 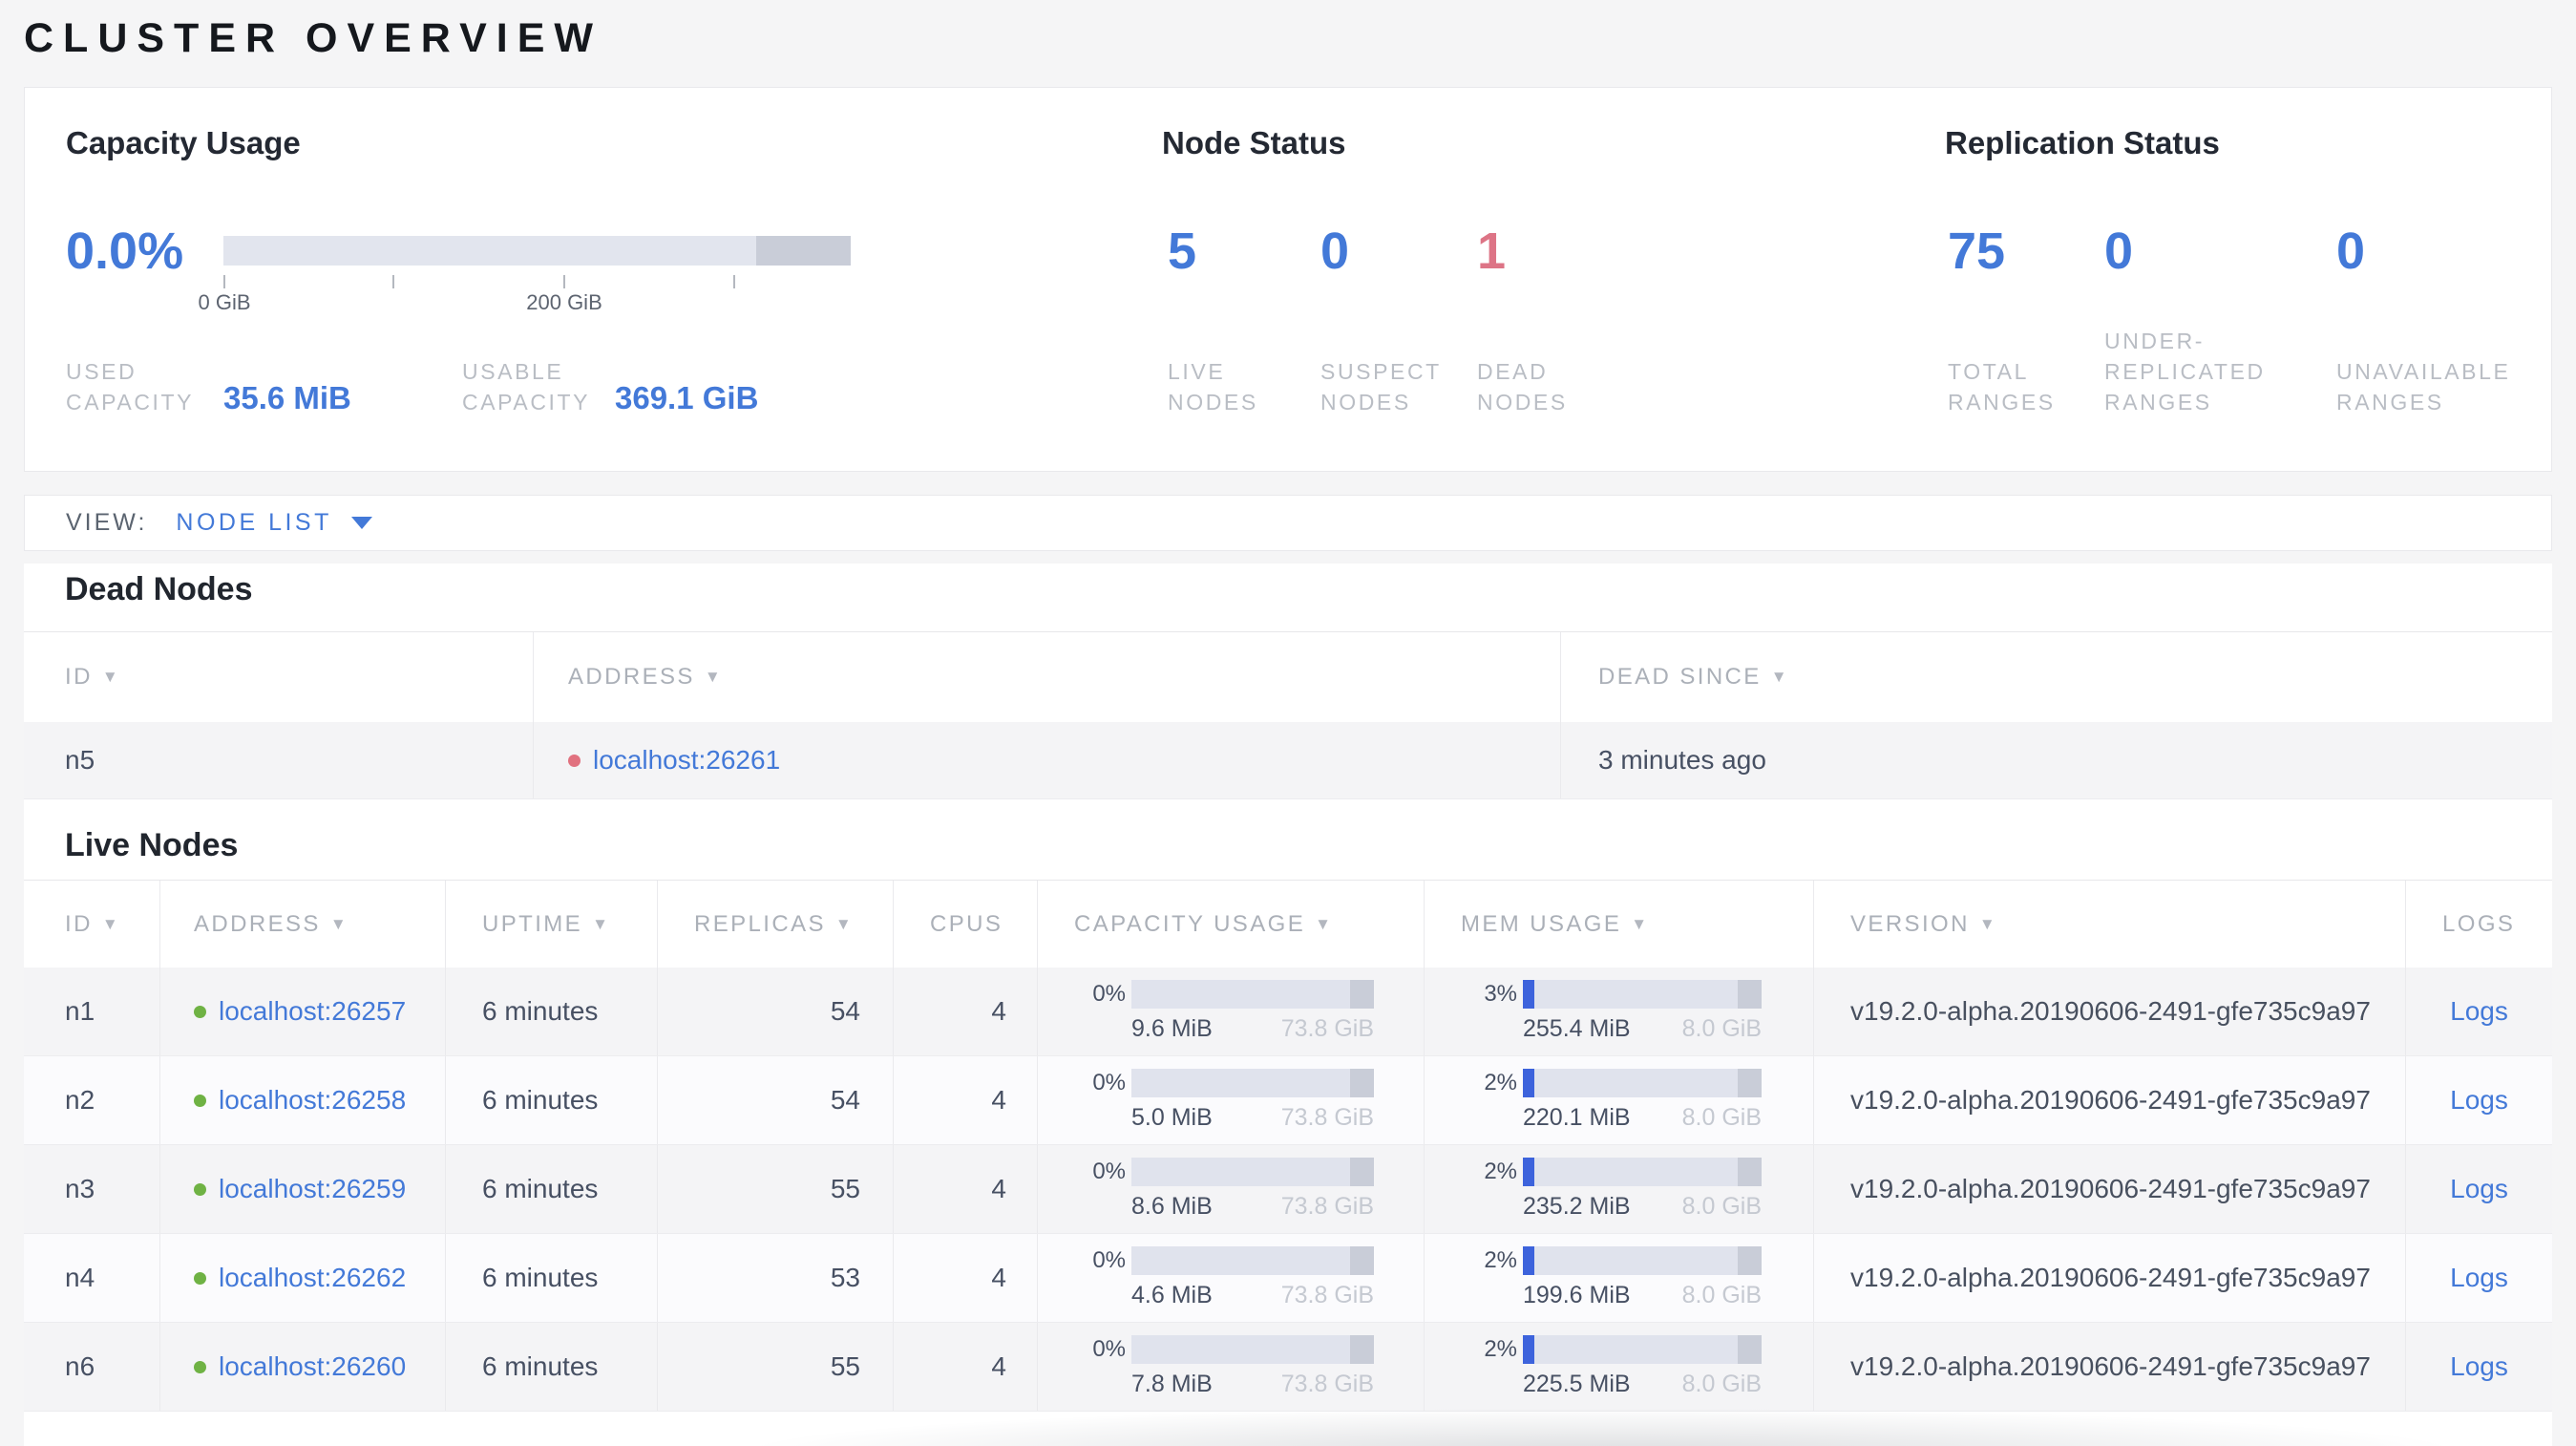 I want to click on node-replicas-cell: 55, so click(x=776, y=1189).